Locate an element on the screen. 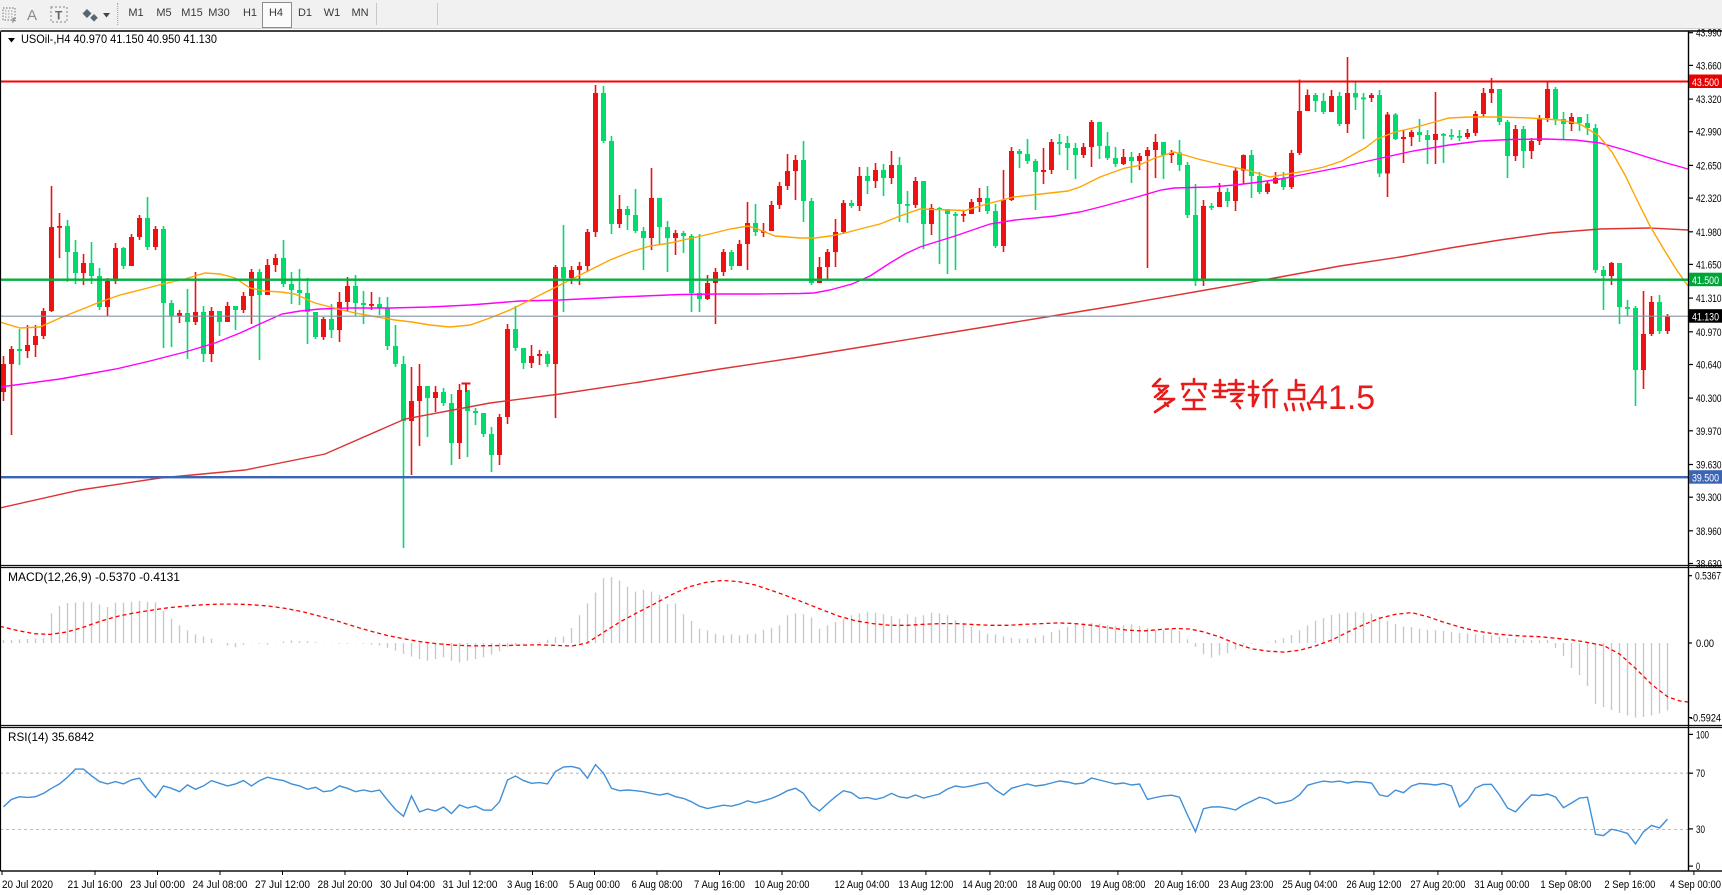 This screenshot has width=1722, height=895. svg-text: 0.00 is located at coordinates (1705, 644).